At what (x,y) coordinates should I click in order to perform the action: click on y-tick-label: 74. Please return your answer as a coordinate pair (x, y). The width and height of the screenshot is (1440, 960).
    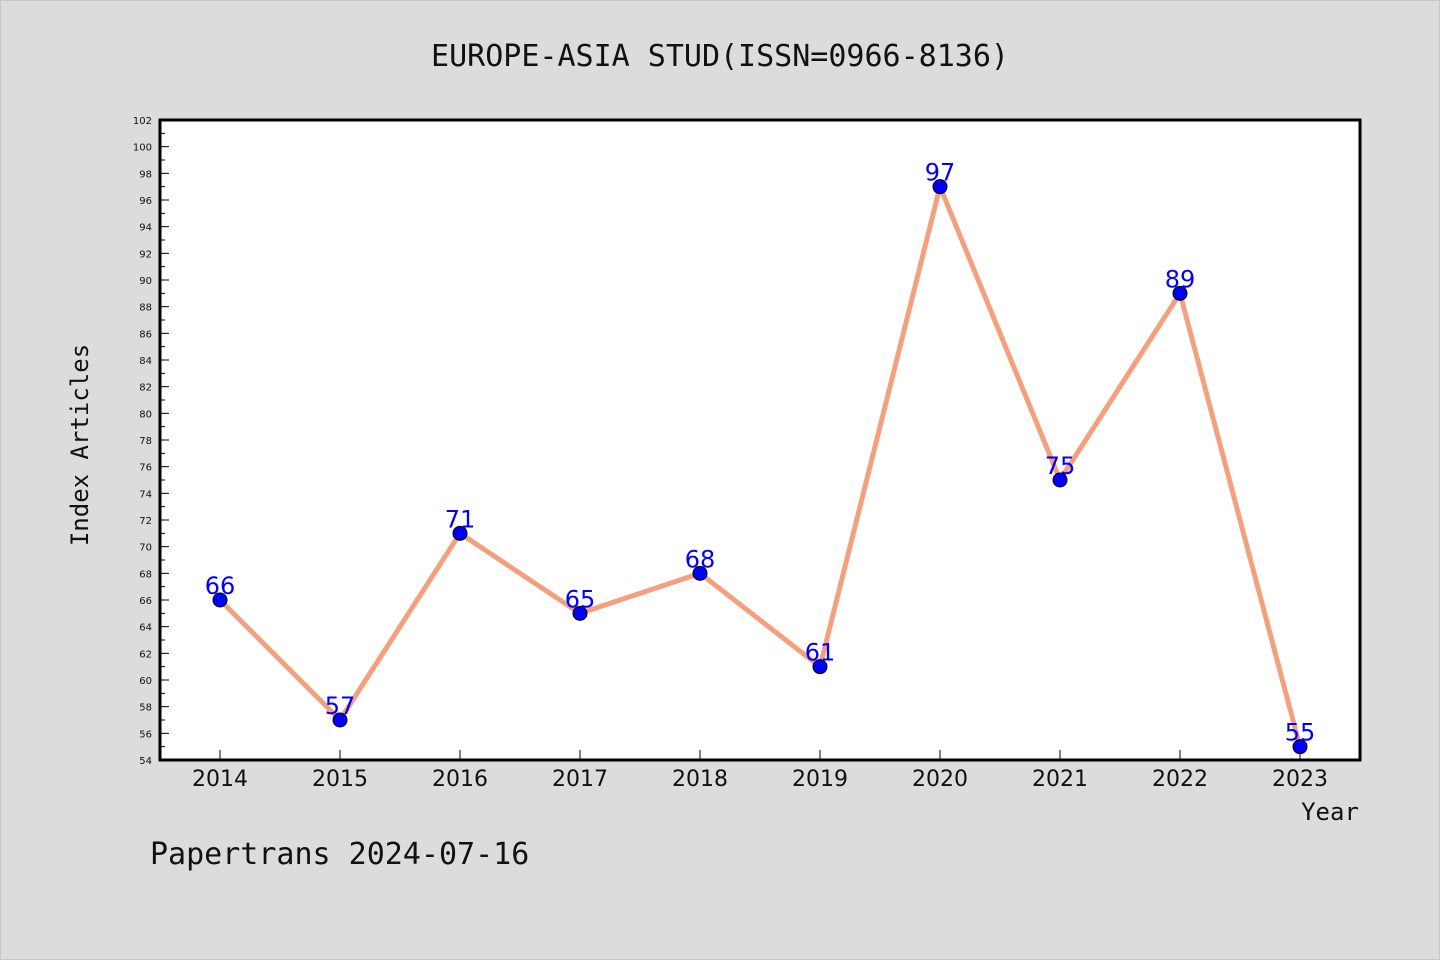
    Looking at the image, I should click on (145, 494).